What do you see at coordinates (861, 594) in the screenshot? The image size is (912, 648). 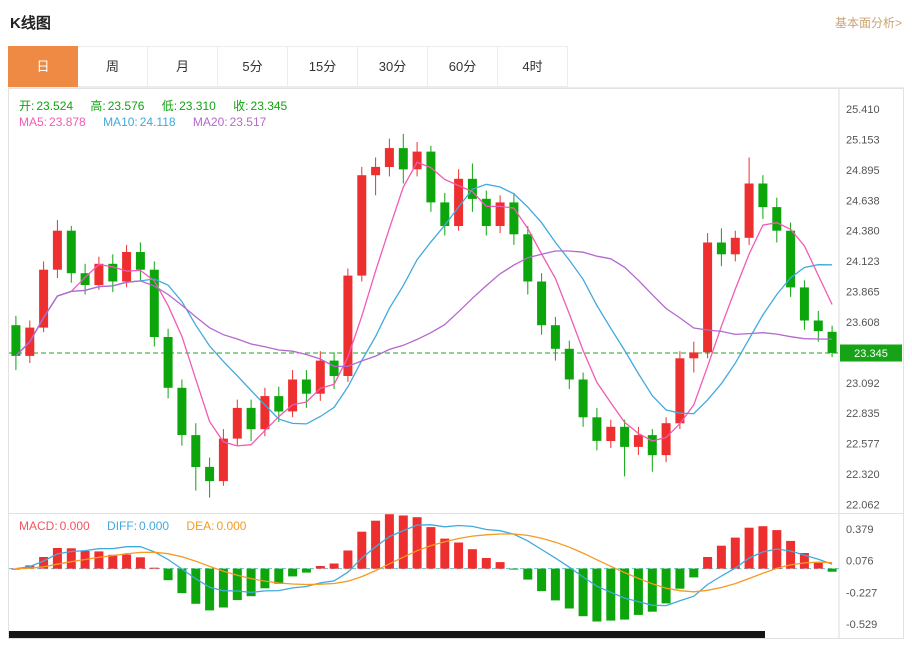 I see `svg-text: -0.227` at bounding box center [861, 594].